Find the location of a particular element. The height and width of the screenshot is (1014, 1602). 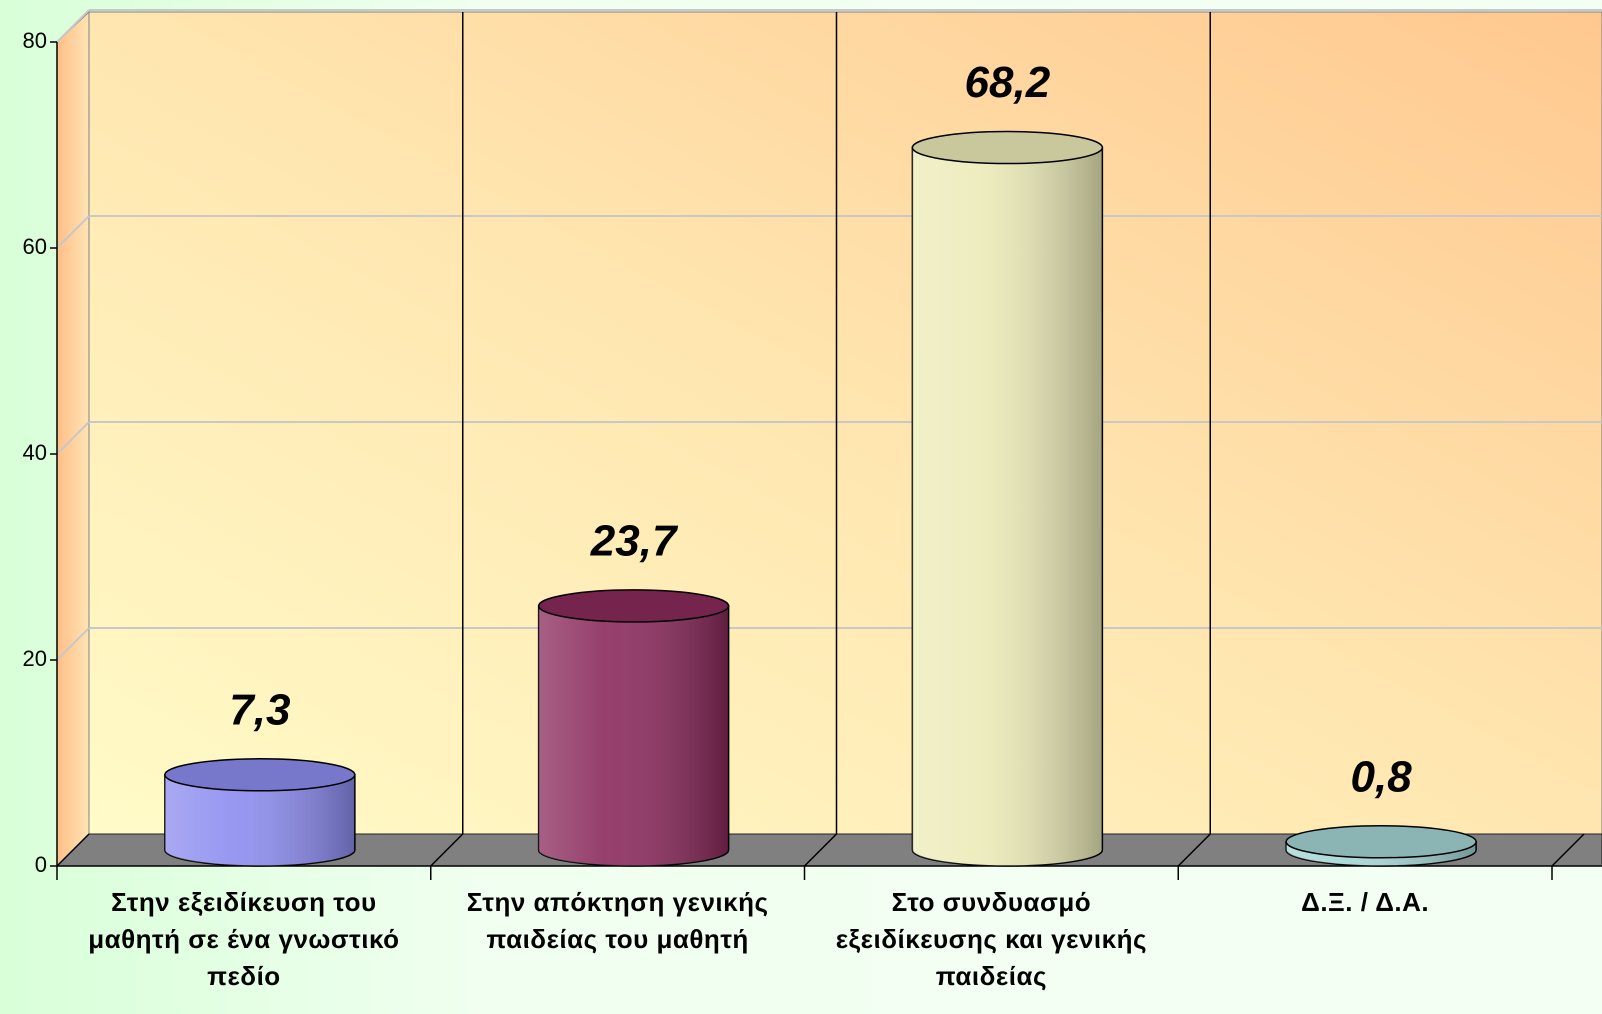

y-tick-label: 60 is located at coordinates (35, 246).